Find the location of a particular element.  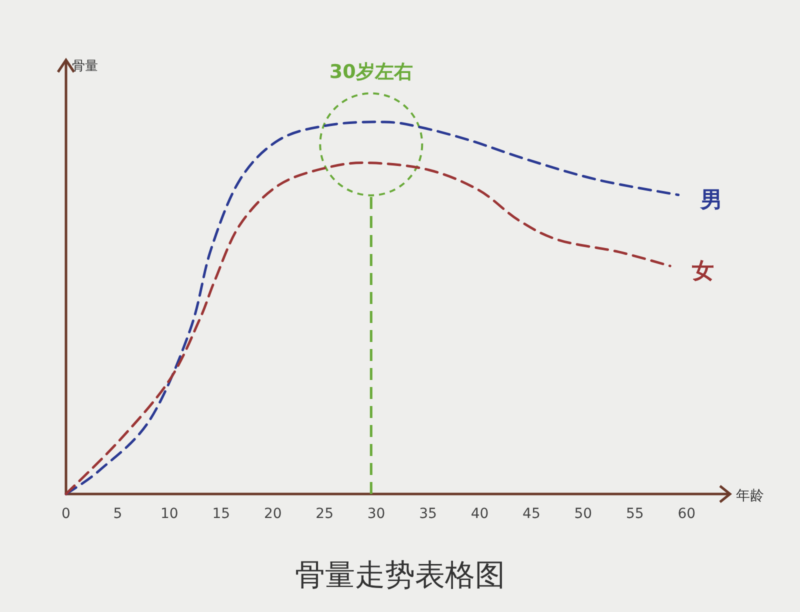

x-tick-label: 5 is located at coordinates (117, 514).